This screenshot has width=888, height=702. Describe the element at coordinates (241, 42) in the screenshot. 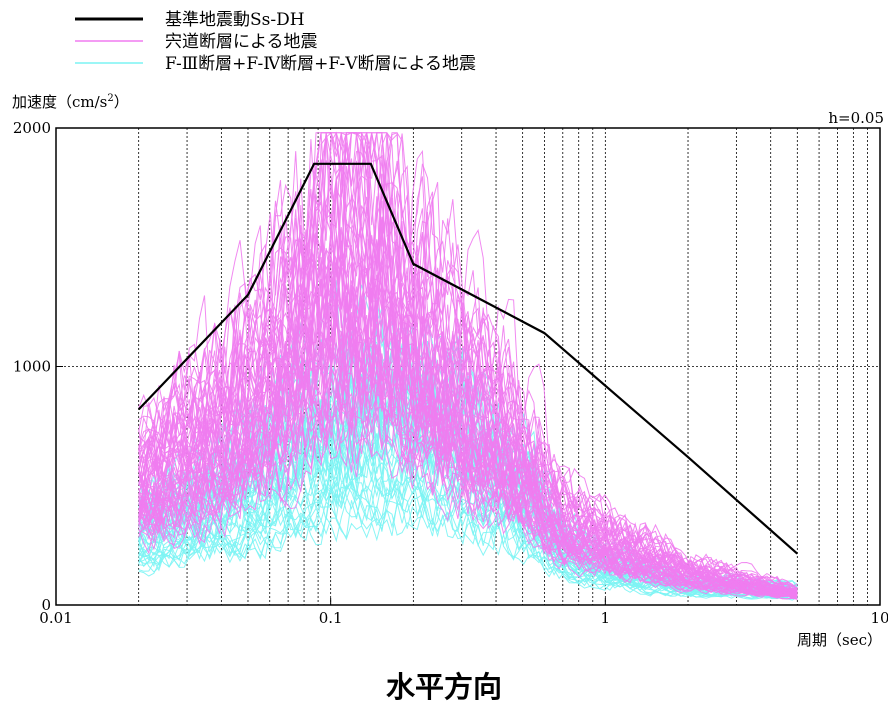

I see `legend-label-shinji: 宍道断層による地震` at that location.